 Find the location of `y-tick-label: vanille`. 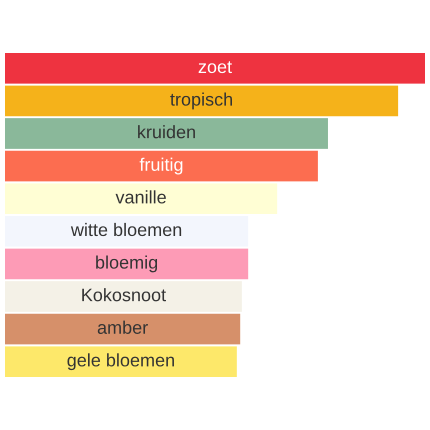

y-tick-label: vanille is located at coordinates (141, 197).